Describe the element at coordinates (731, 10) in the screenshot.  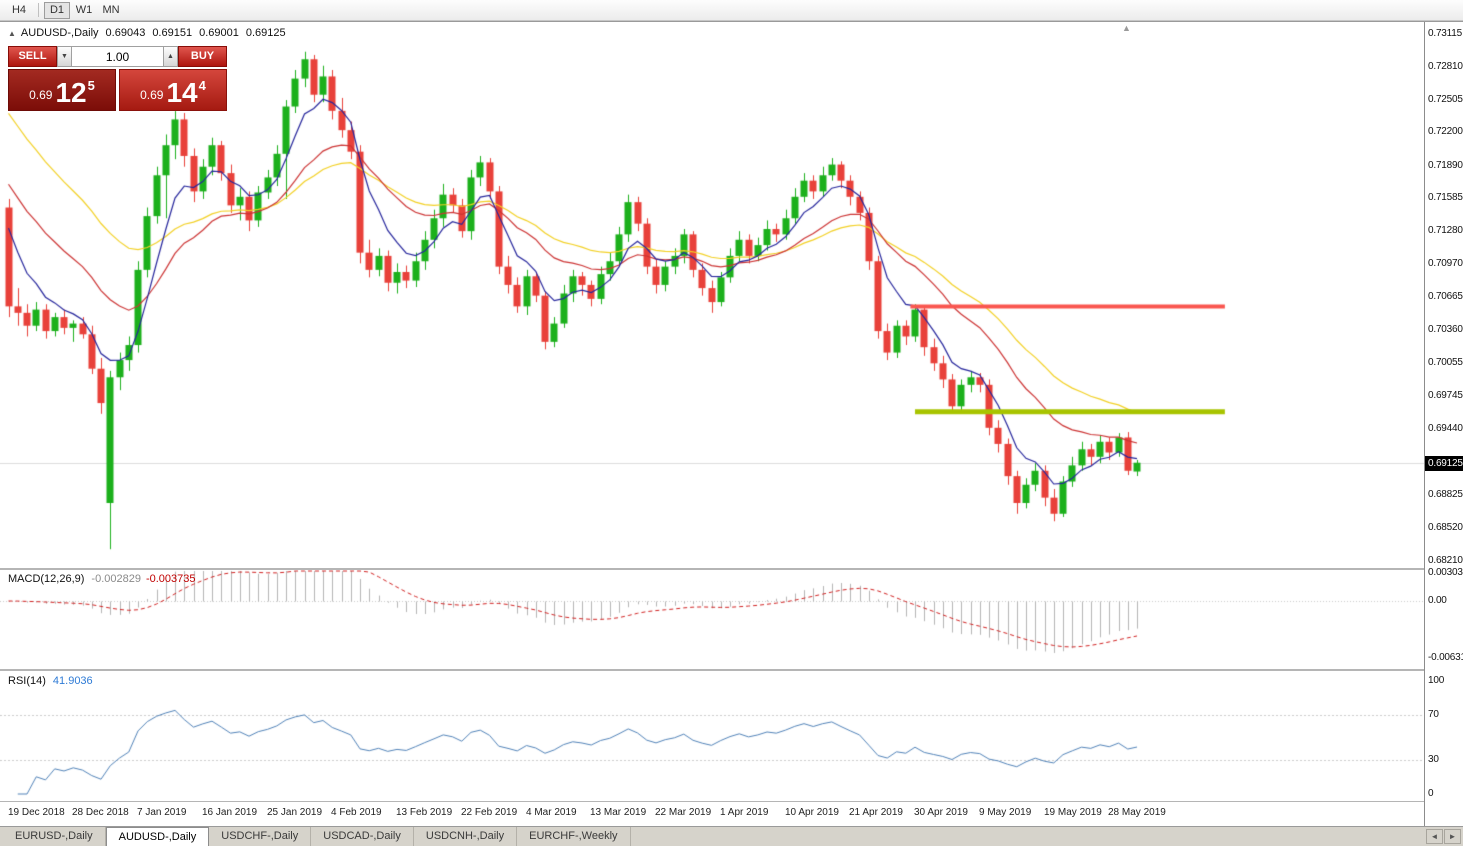
I see `timeframe-toolbar: H4 D1 W1 MN` at that location.